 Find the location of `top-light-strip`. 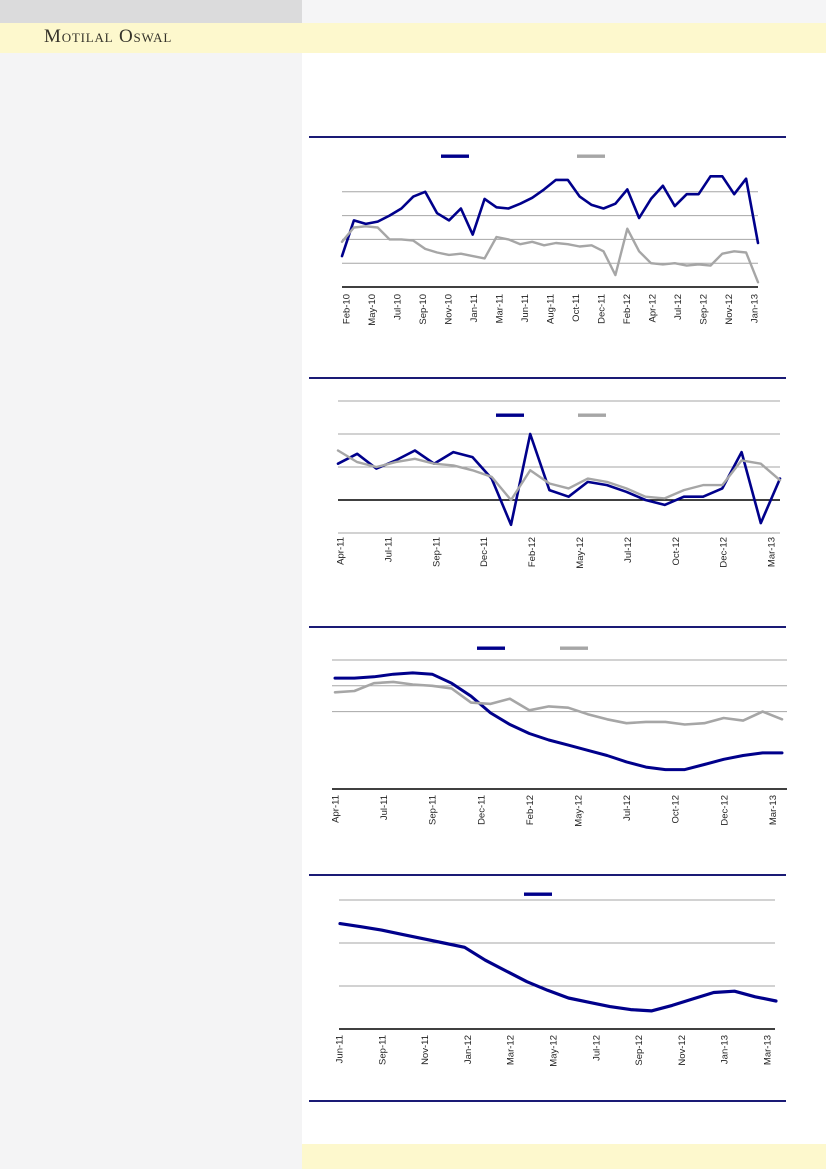

top-light-strip is located at coordinates (564, 11).